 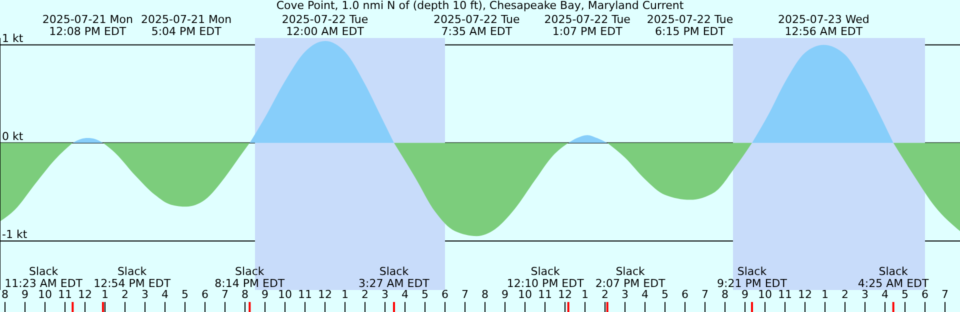 What do you see at coordinates (480, 6) in the screenshot?
I see `chart-title: Cove Point, 1.0 nmi N of (depth 10 ft), Chesapeake Bay, Maryland Current` at bounding box center [480, 6].